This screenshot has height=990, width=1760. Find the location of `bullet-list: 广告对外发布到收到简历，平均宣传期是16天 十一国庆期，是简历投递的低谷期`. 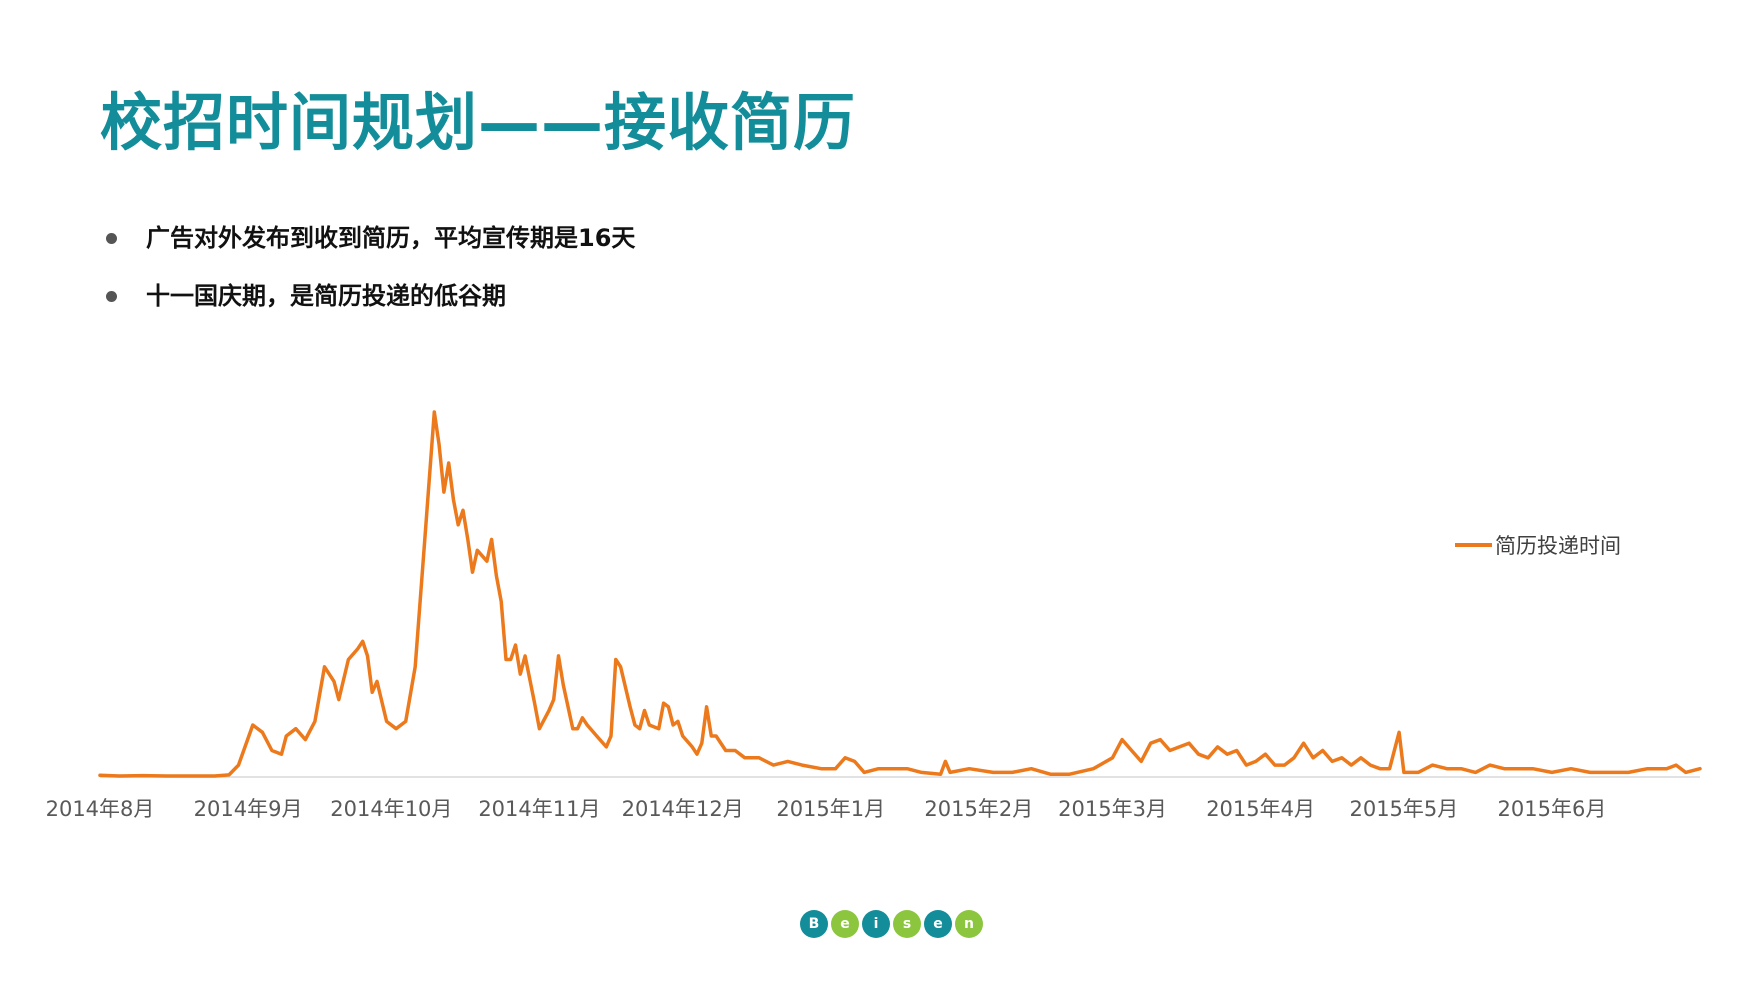

bullet-list: 广告对外发布到收到简历，平均宣传期是16天 十一国庆期，是简历投递的低谷期 is located at coordinates (367, 276).